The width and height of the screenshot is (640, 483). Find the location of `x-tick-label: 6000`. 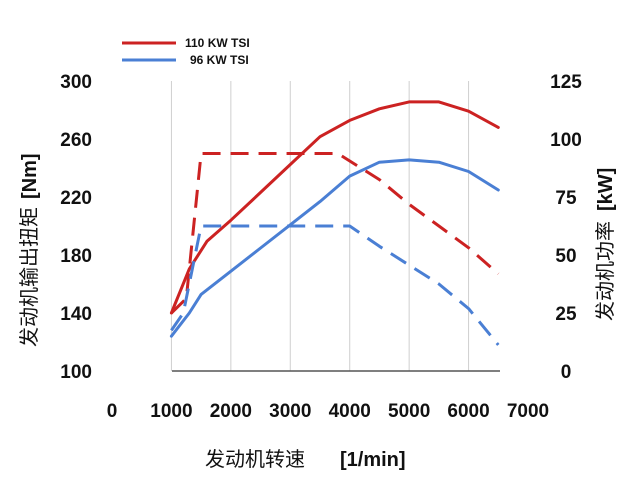

x-tick-label: 6000 is located at coordinates (468, 411).